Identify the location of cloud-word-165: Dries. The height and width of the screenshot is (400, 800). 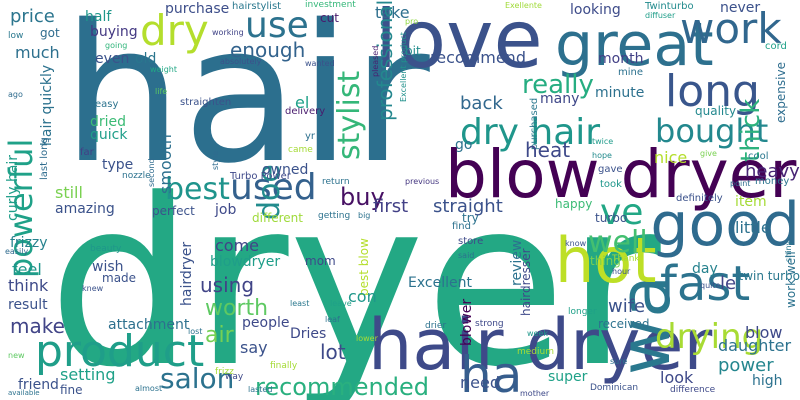
(308, 334).